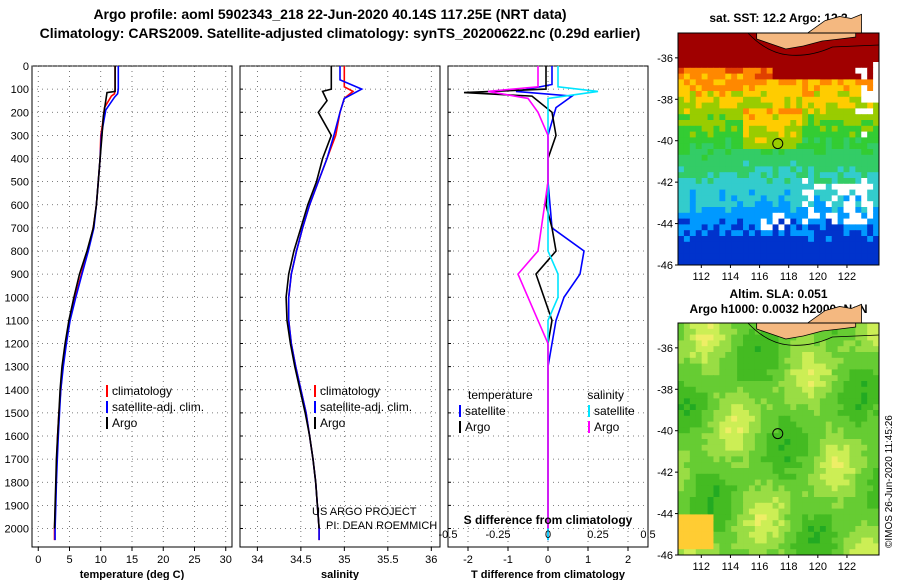 This screenshot has width=900, height=580. I want to click on x-tick-label: 0, so click(38, 560).